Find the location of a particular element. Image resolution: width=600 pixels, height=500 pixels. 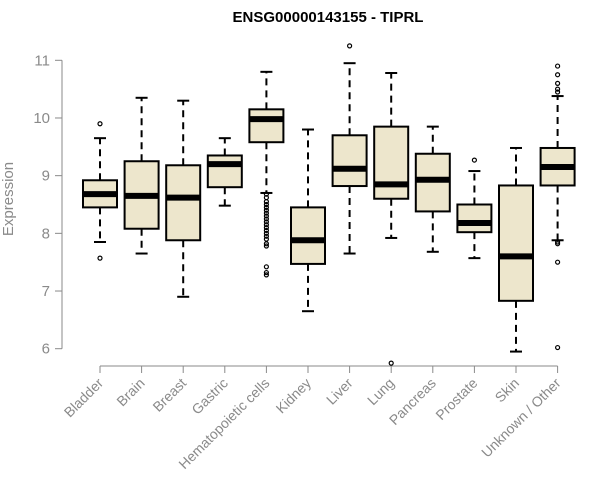

y-axis: 6 7 8 9 10 11 is located at coordinates (48, 205).